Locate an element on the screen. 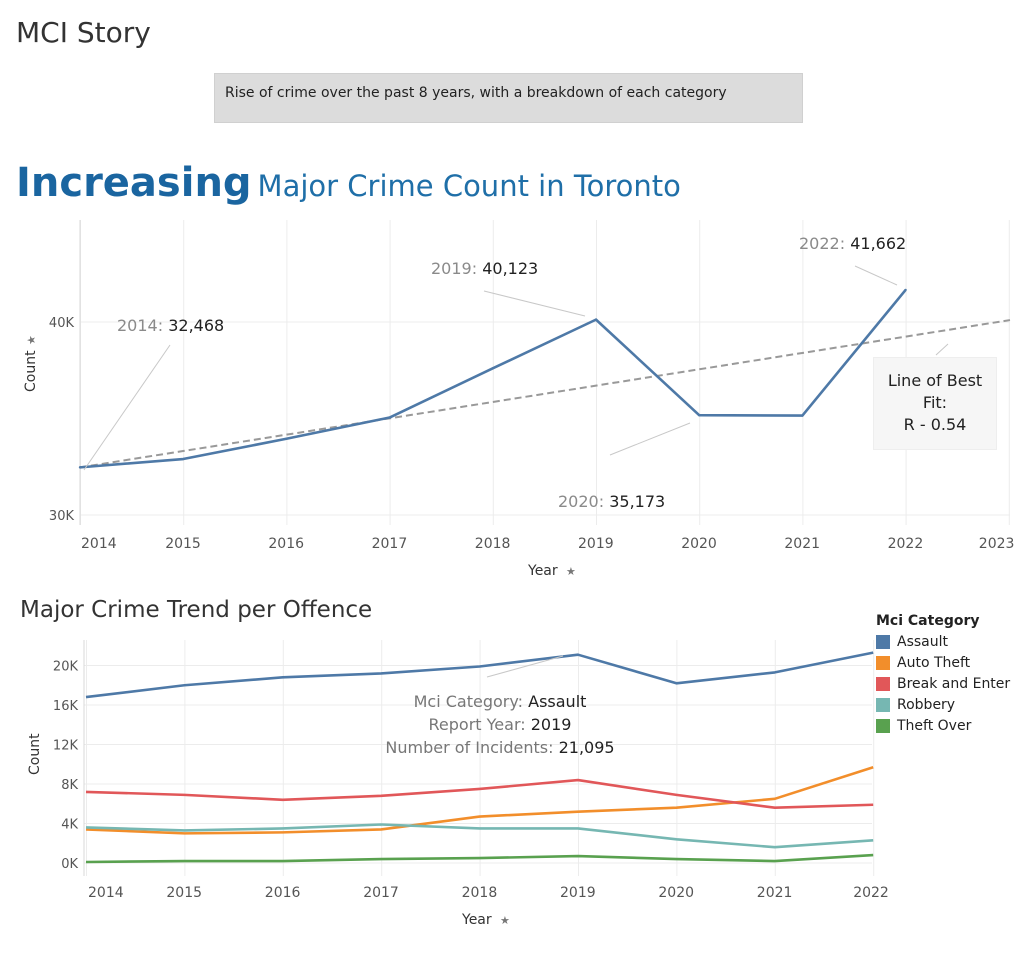  legend-item: Auto Theft is located at coordinates (943, 662).